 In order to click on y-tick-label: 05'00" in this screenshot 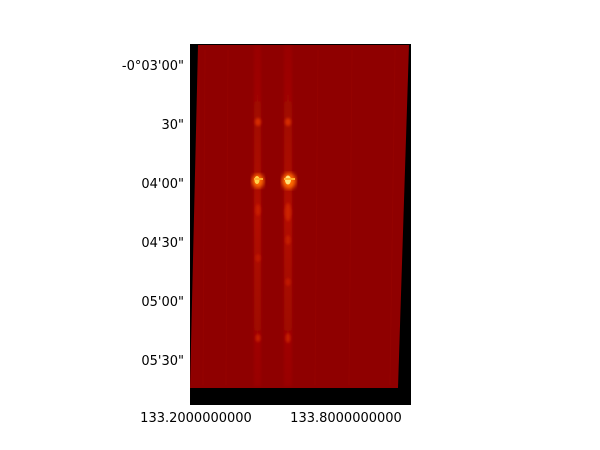, I will do `click(162, 302)`.